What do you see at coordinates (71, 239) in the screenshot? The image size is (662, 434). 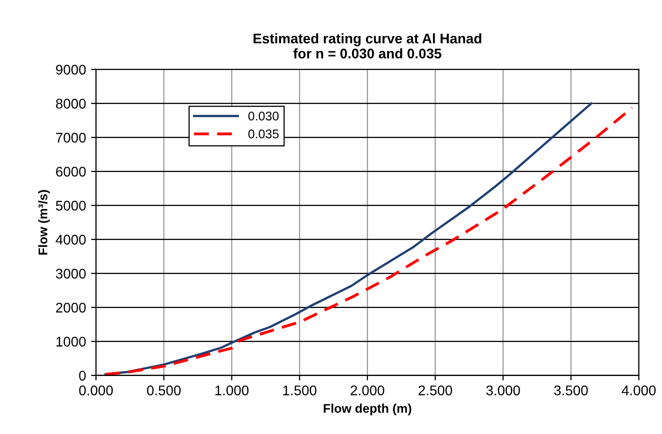 I see `y-tick-label: 4000` at bounding box center [71, 239].